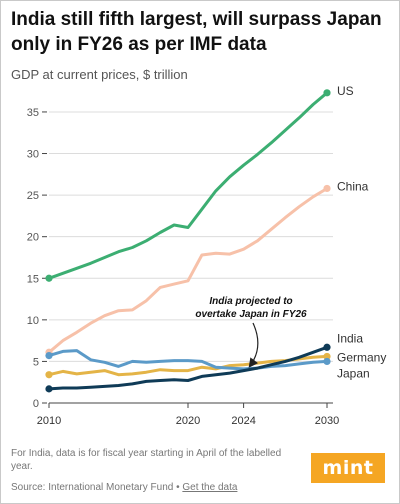 The image size is (400, 504). What do you see at coordinates (188, 360) in the screenshot?
I see `series-line-japan` at bounding box center [188, 360].